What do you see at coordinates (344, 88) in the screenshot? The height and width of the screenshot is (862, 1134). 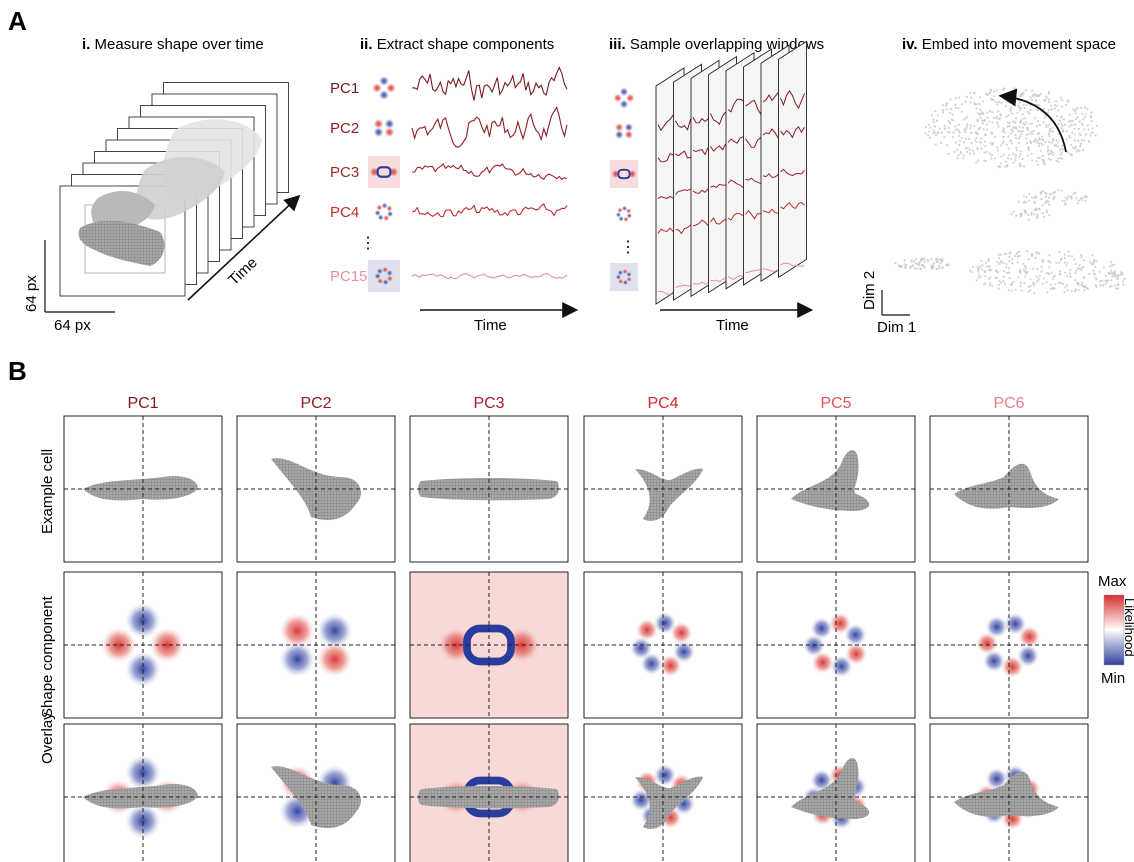 I see `pc-row-label: PC1` at bounding box center [344, 88].